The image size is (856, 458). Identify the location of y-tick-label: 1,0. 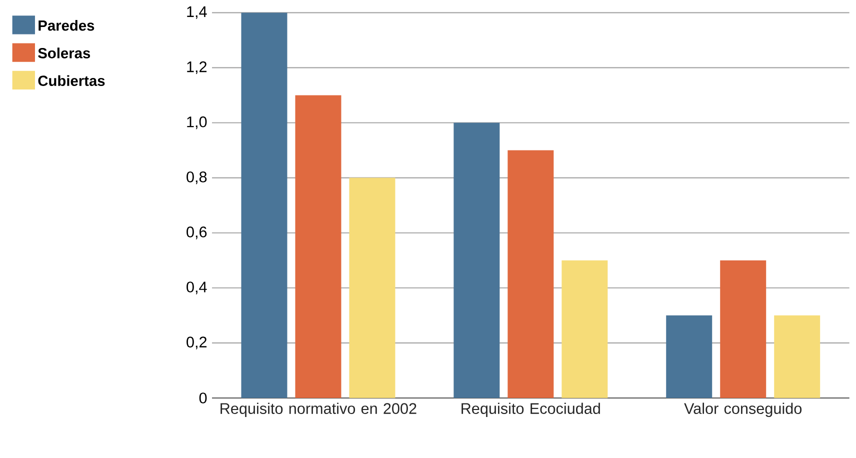
(197, 123).